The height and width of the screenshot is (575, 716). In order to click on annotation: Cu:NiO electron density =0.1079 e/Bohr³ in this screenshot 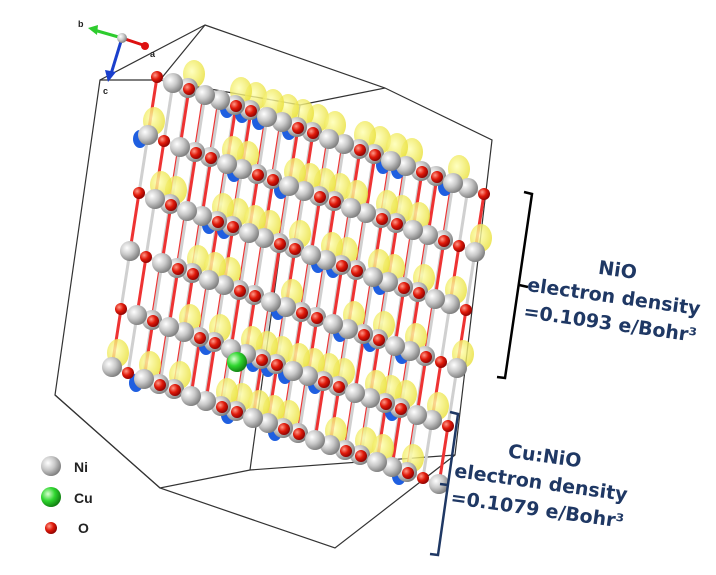, I will do `click(539, 486)`.